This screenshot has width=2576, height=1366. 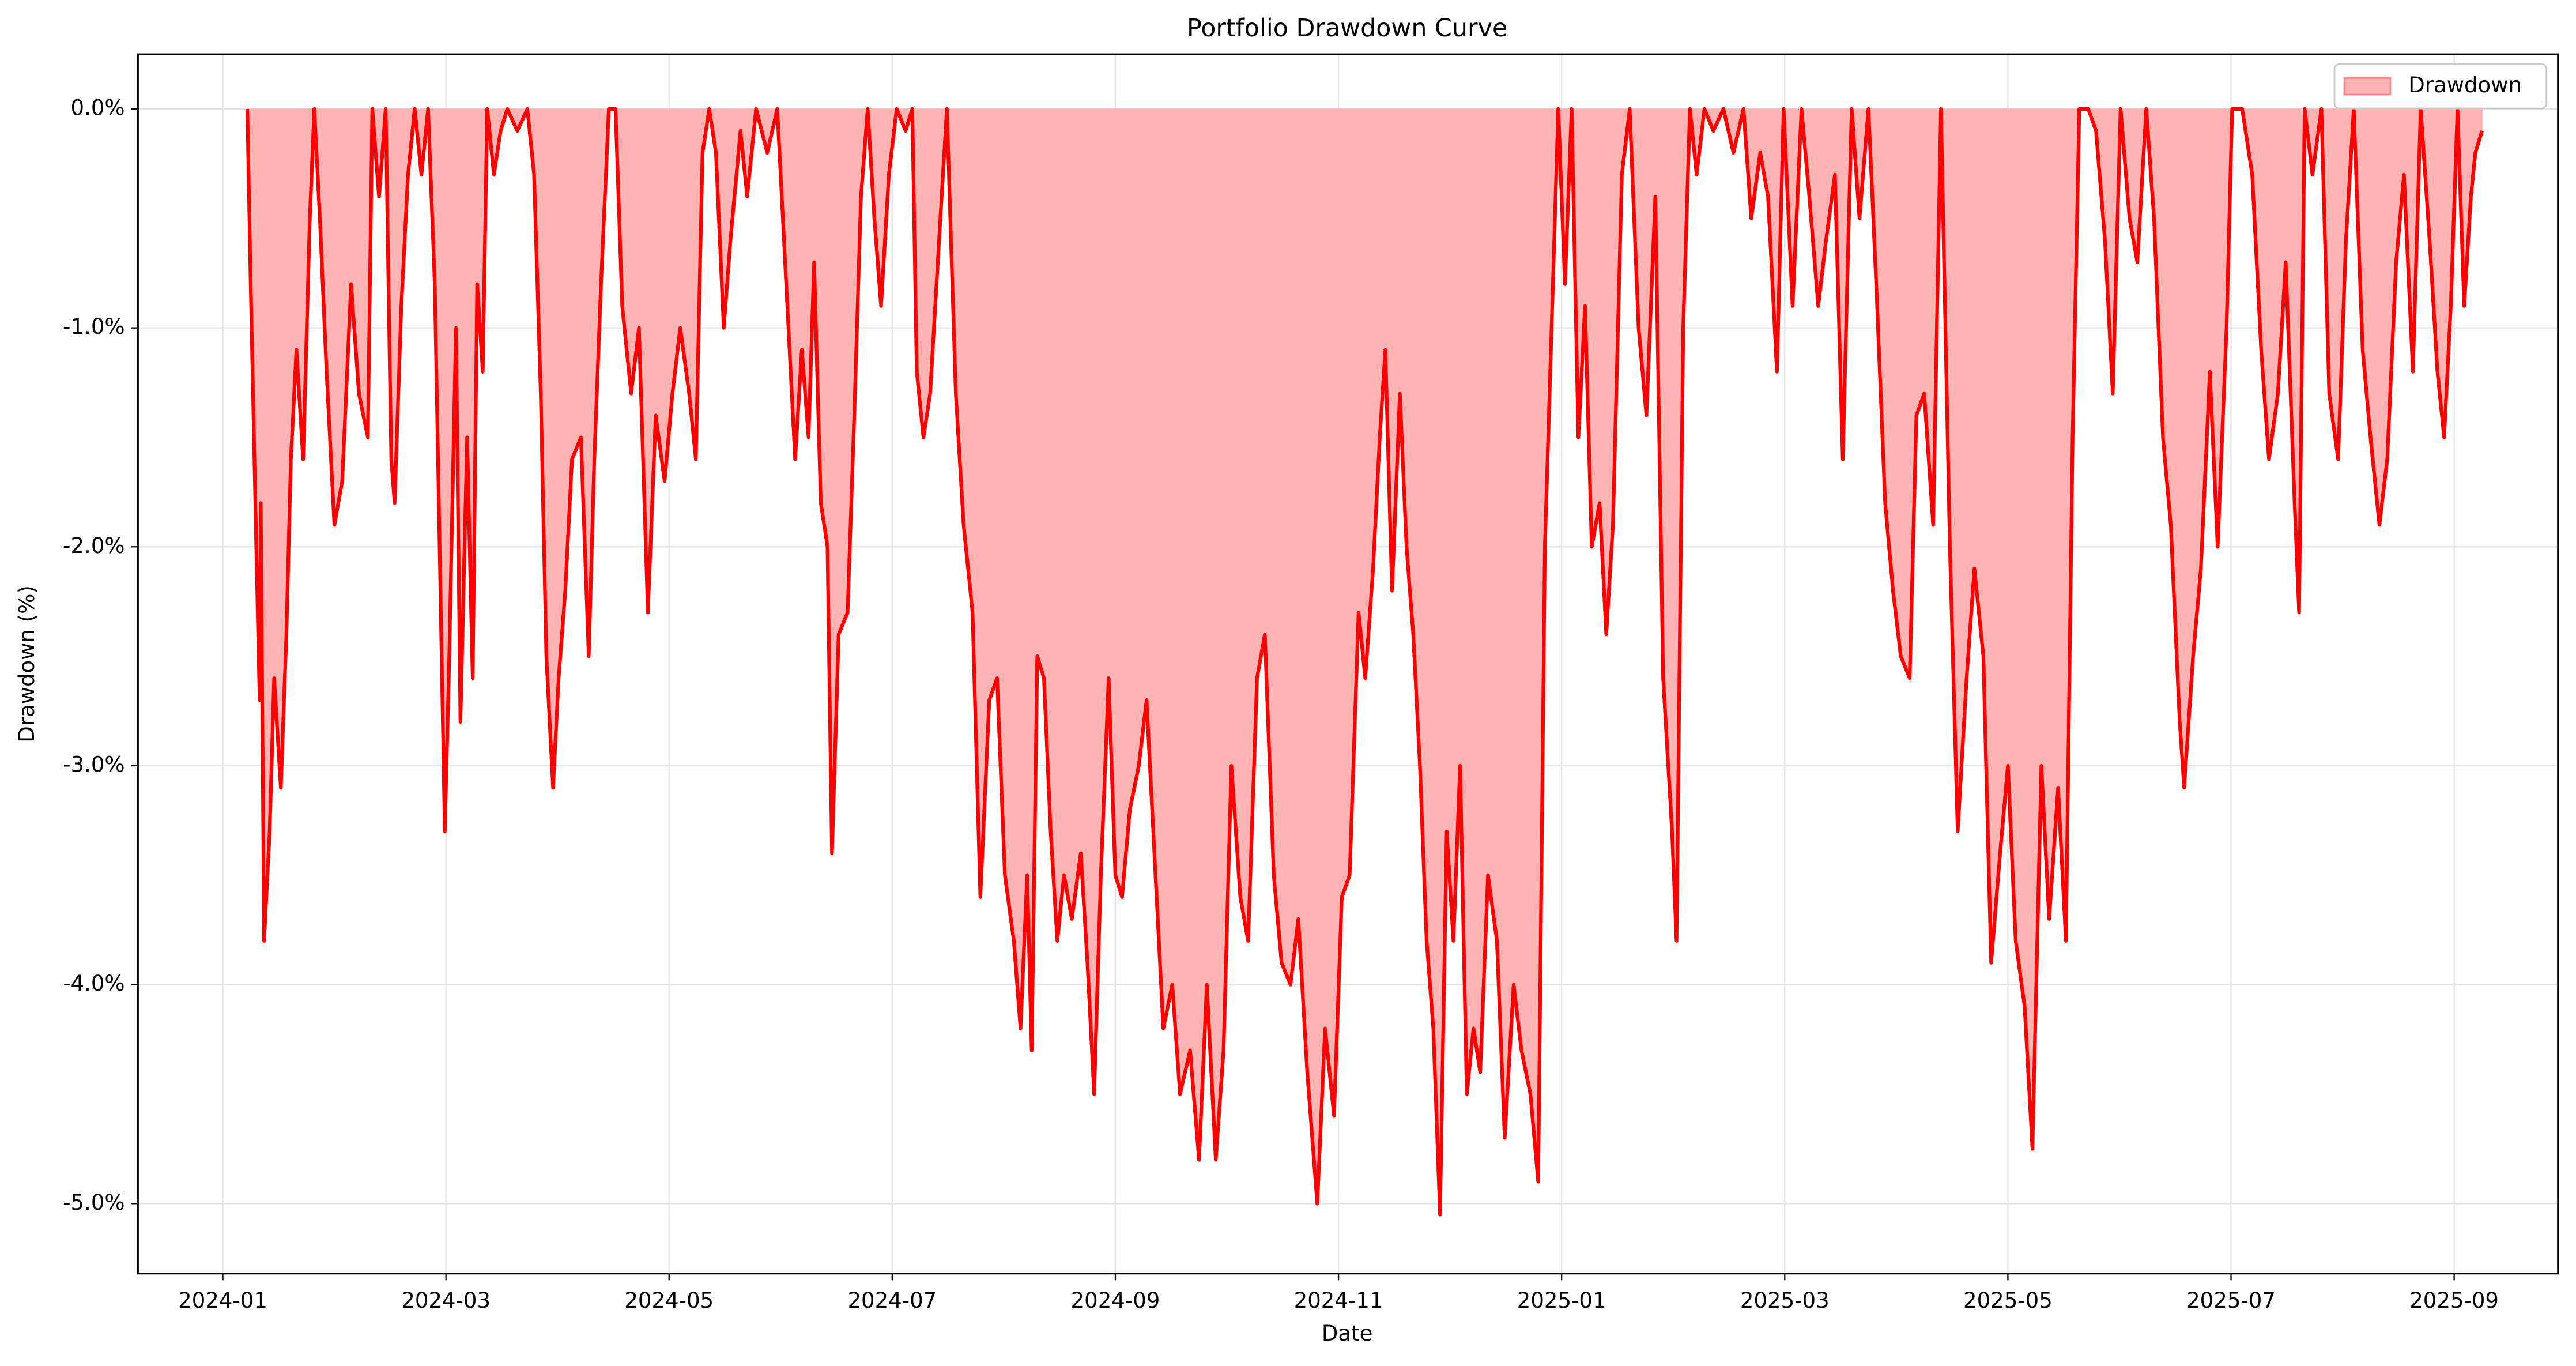 What do you see at coordinates (2454, 1300) in the screenshot?
I see `x-tick-label: 2025-09` at bounding box center [2454, 1300].